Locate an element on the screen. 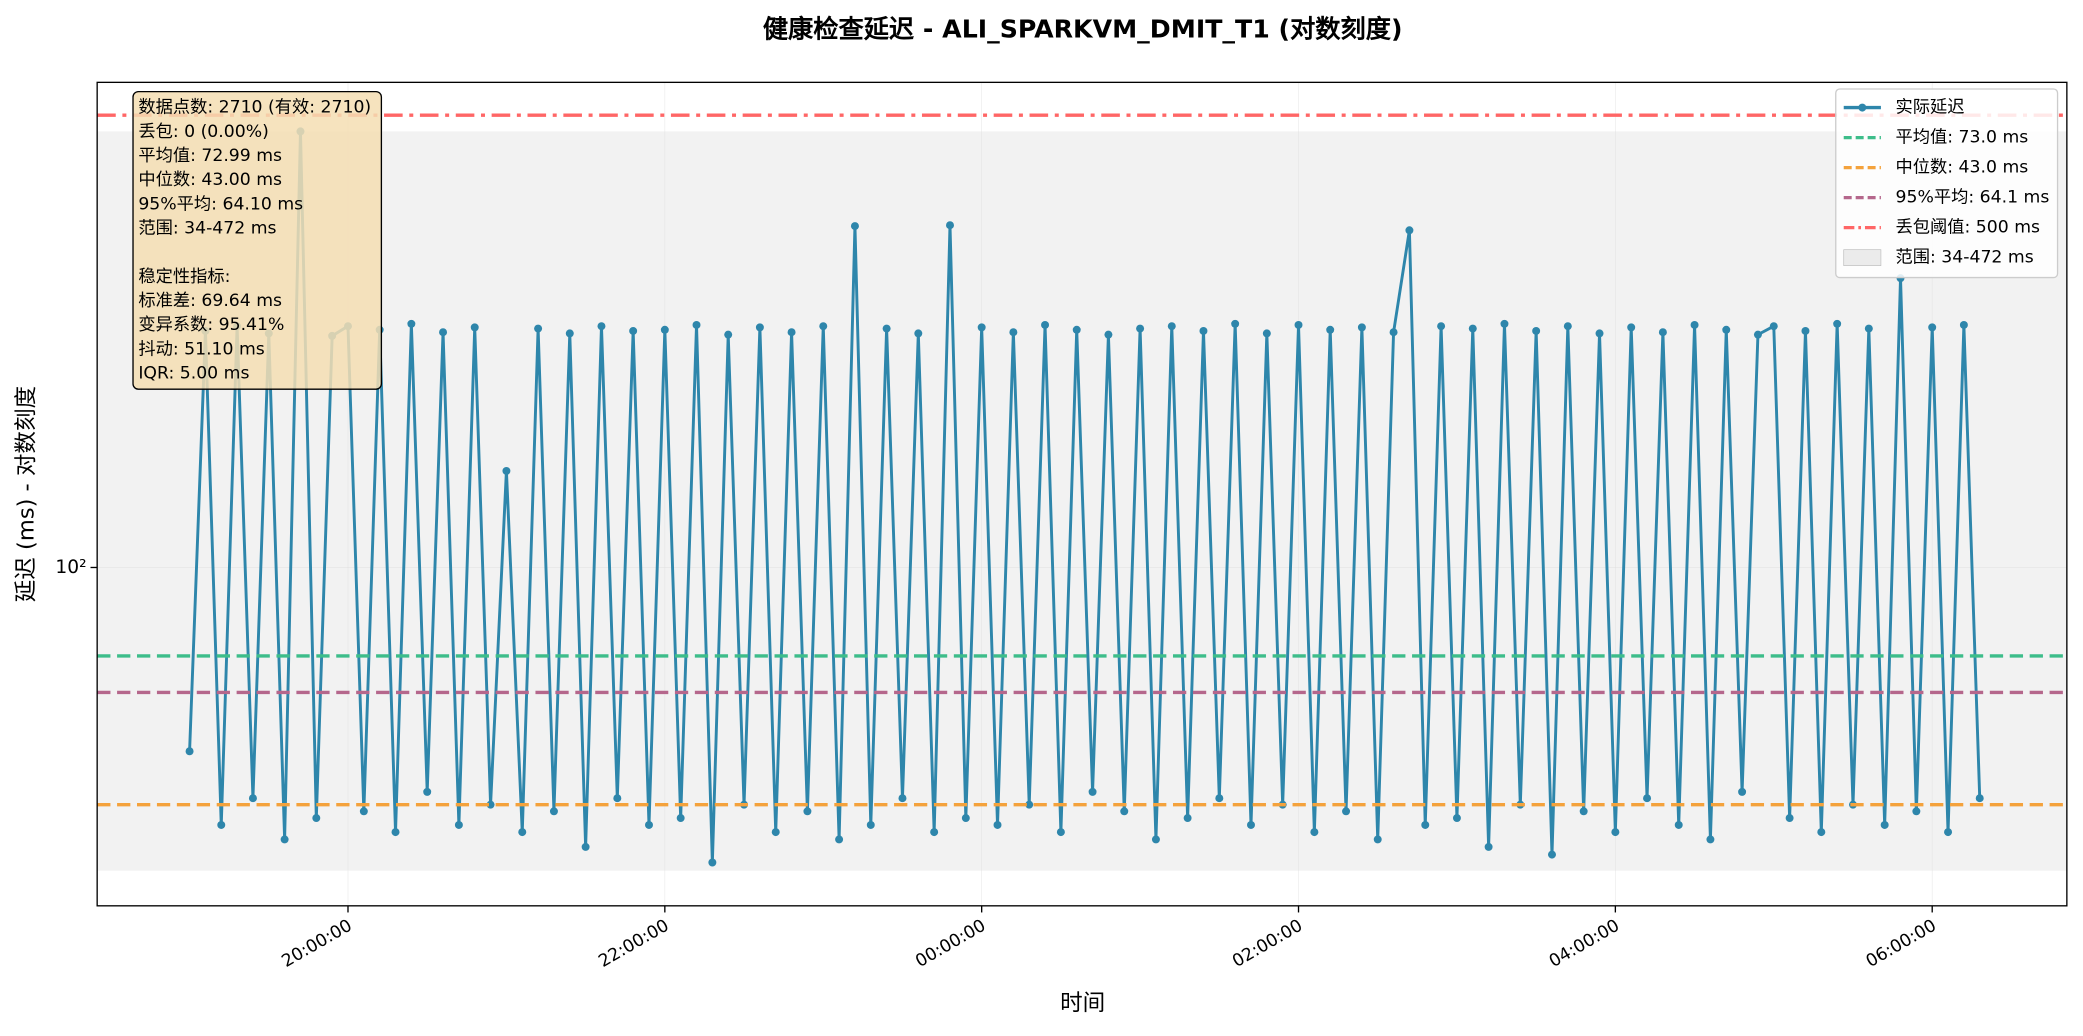  stats-text: 变异系数: 95.41% is located at coordinates (211, 325).